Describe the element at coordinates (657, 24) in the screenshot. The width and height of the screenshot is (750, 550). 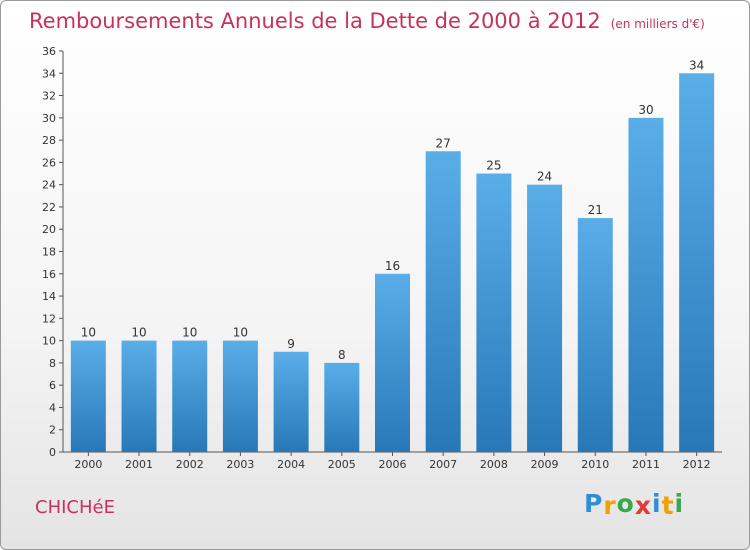
I see `chart-subtitle: (en milliers d'€)` at that location.